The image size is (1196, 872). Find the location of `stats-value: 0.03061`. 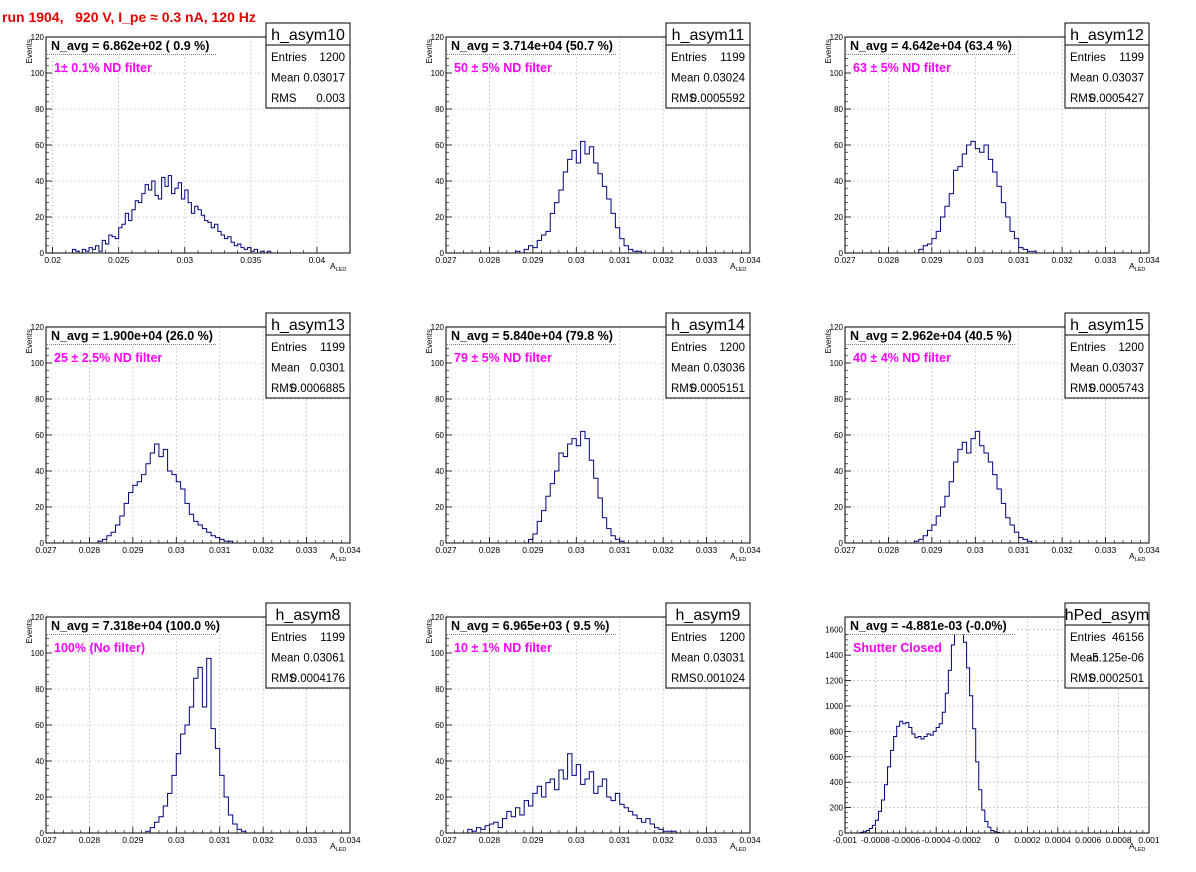

stats-value: 0.03061 is located at coordinates (324, 659).